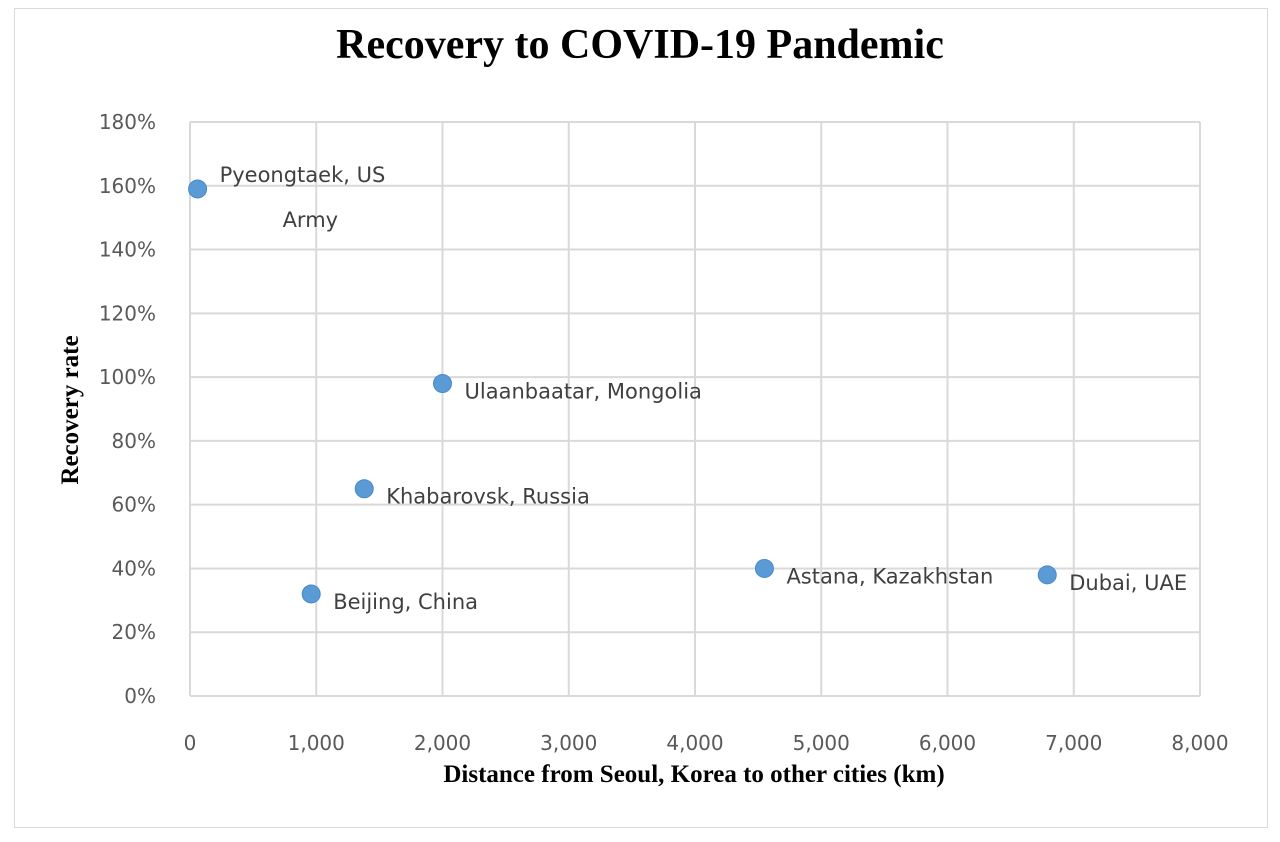  What do you see at coordinates (1199, 743) in the screenshot?
I see `x-tick-label: 8,000` at bounding box center [1199, 743].